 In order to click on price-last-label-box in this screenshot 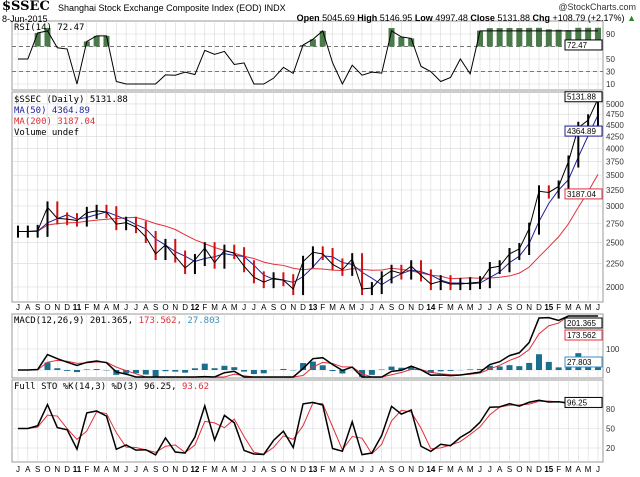, I will do `click(583, 97)`.